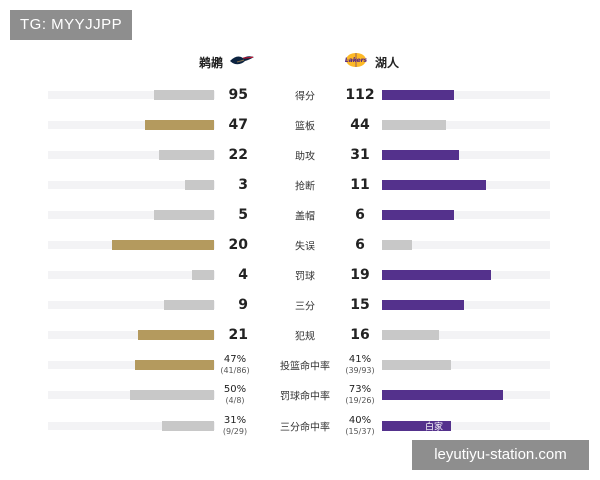 Image resolution: width=600 pixels, height=480 pixels. What do you see at coordinates (235, 400) in the screenshot?
I see `home-made-attempts: (4/8)` at bounding box center [235, 400].